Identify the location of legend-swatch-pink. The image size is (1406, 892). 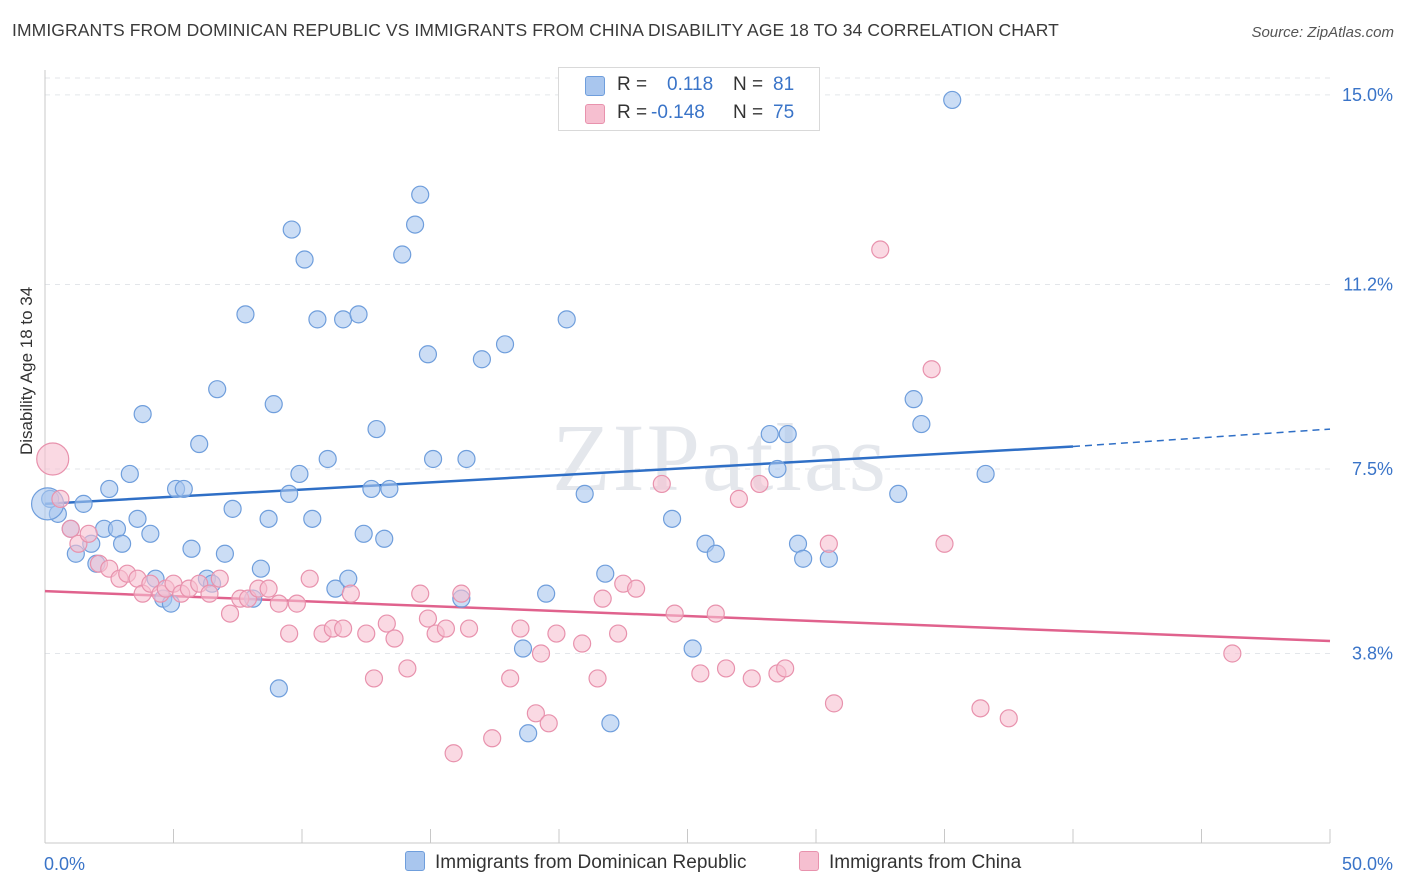
(595, 114).